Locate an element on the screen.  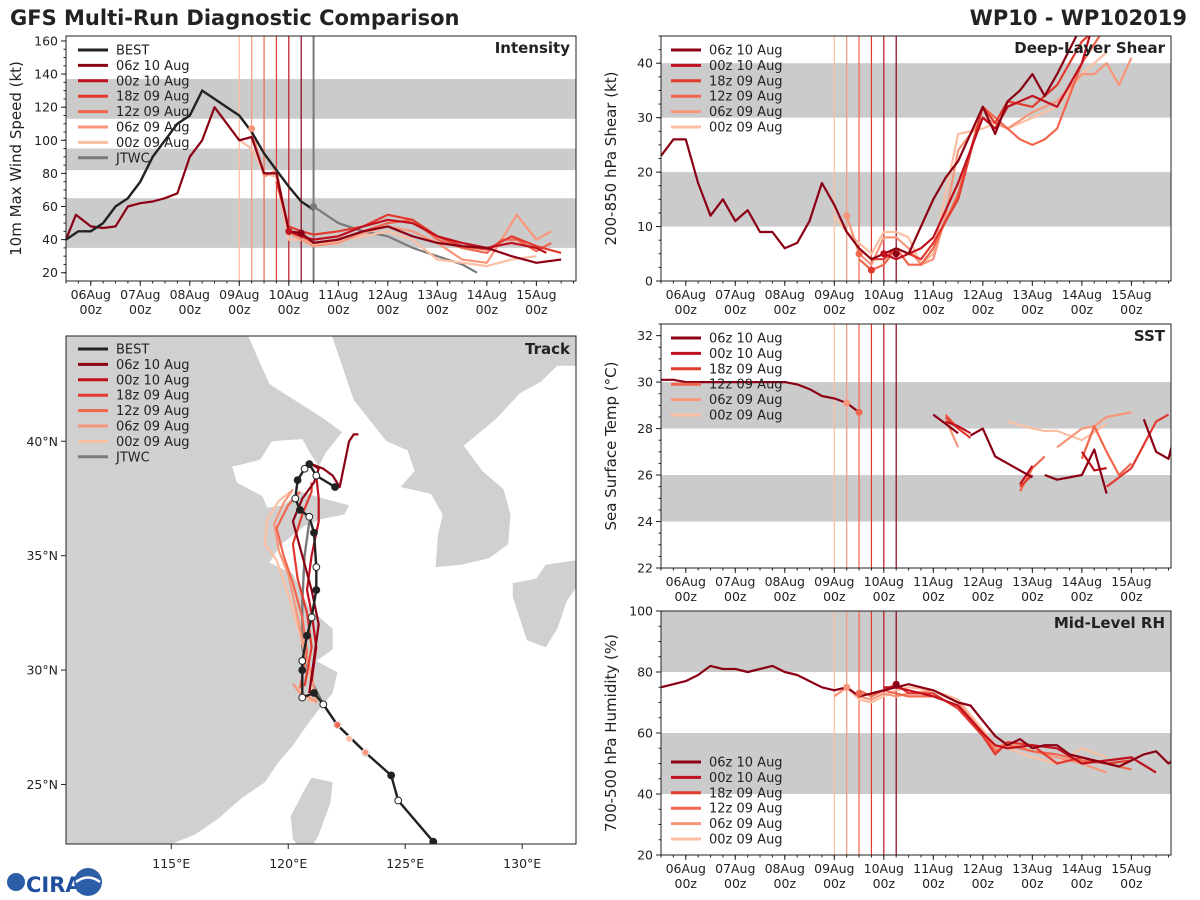
x-tick-day-label: 15Aug is located at coordinates (1131, 581).